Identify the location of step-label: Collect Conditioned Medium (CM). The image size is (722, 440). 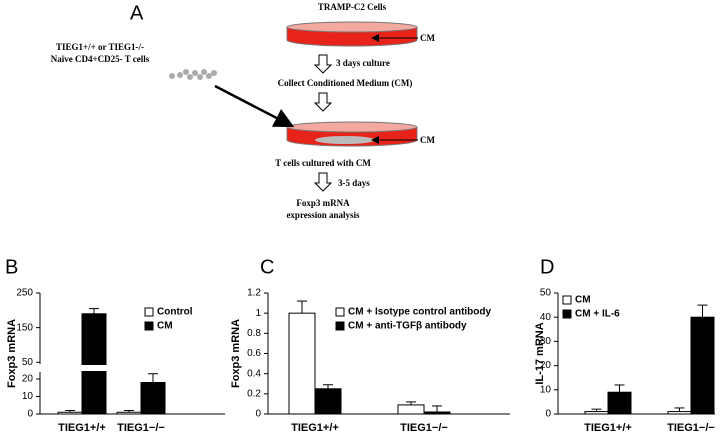
(345, 83).